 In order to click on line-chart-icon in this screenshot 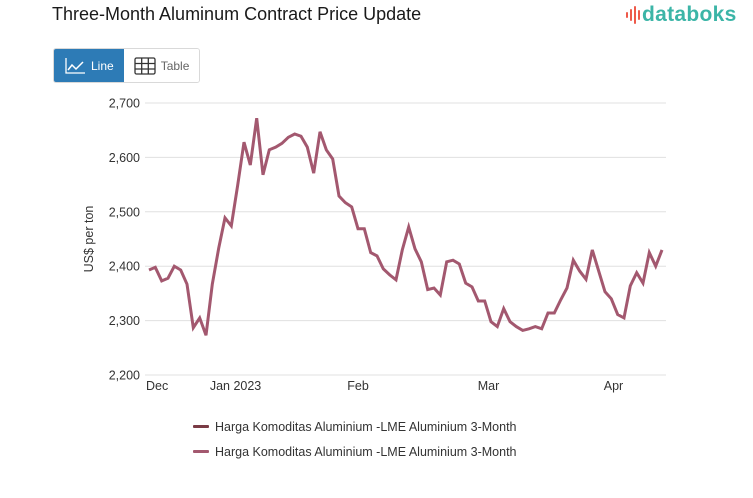, I will do `click(75, 65)`.